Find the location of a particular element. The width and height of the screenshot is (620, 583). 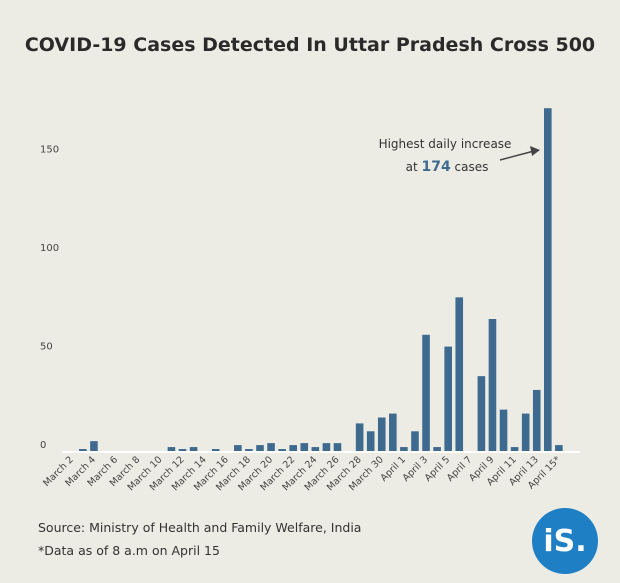

y-tick-label: 150 is located at coordinates (49, 150).